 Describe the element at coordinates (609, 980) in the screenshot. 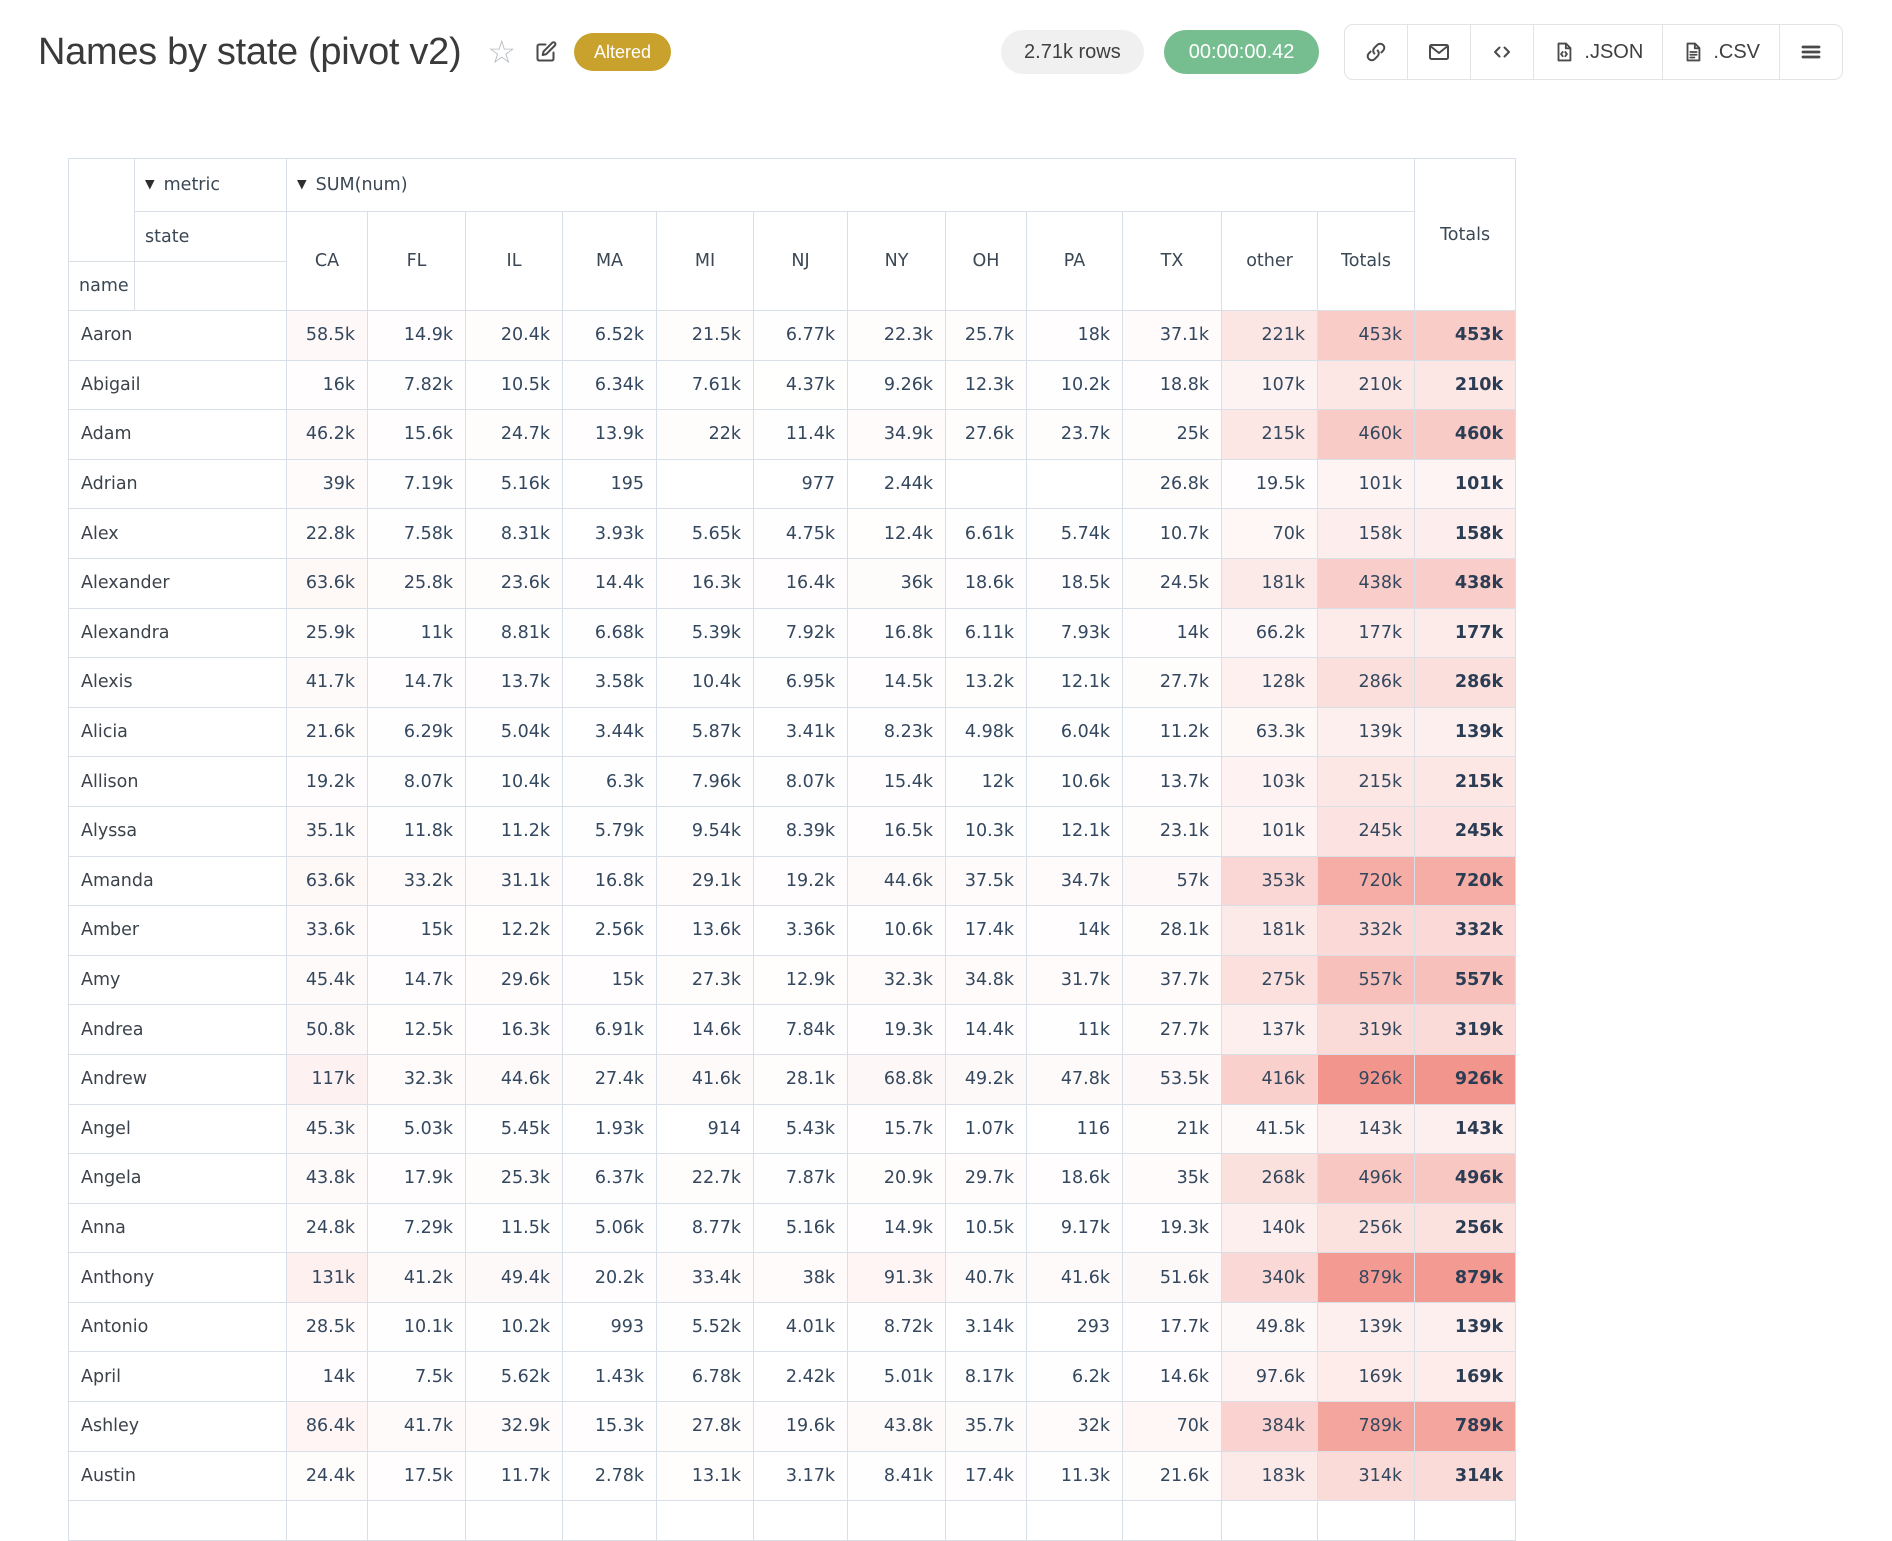

I see `value-cell: 15k` at that location.